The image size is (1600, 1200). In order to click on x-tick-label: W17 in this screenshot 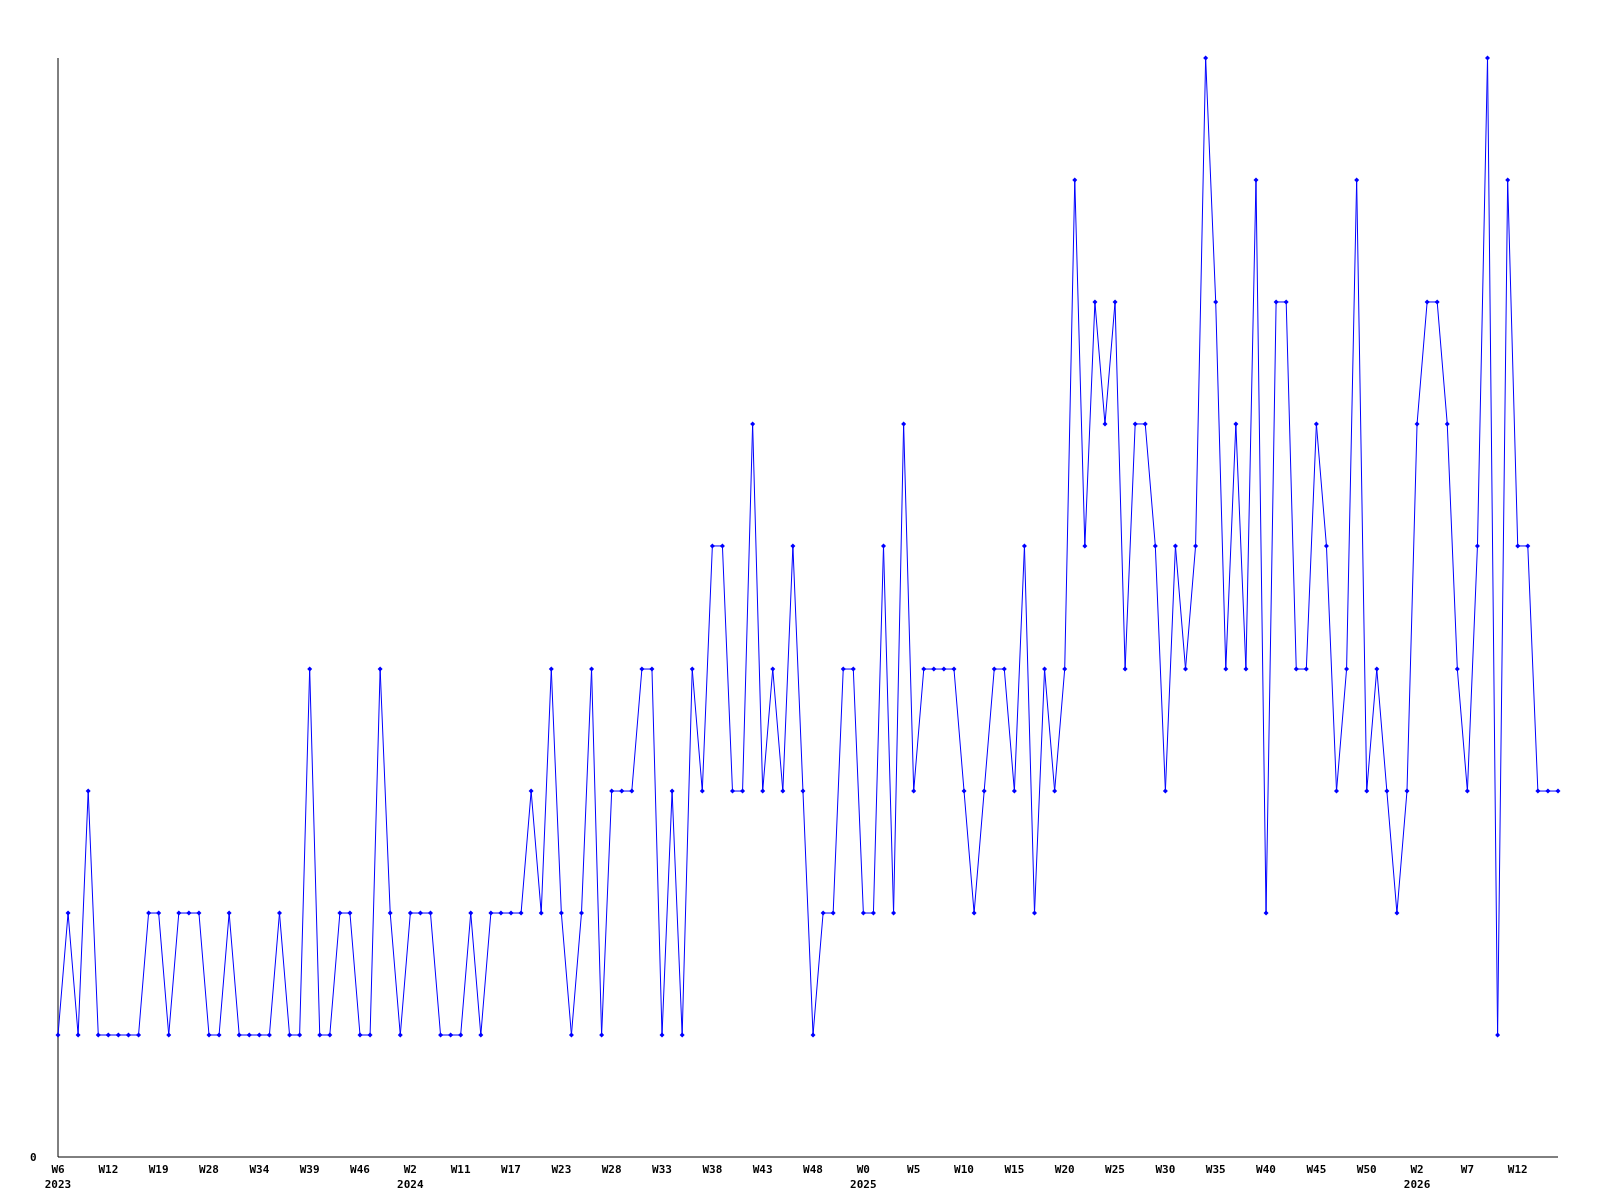, I will do `click(511, 1169)`.